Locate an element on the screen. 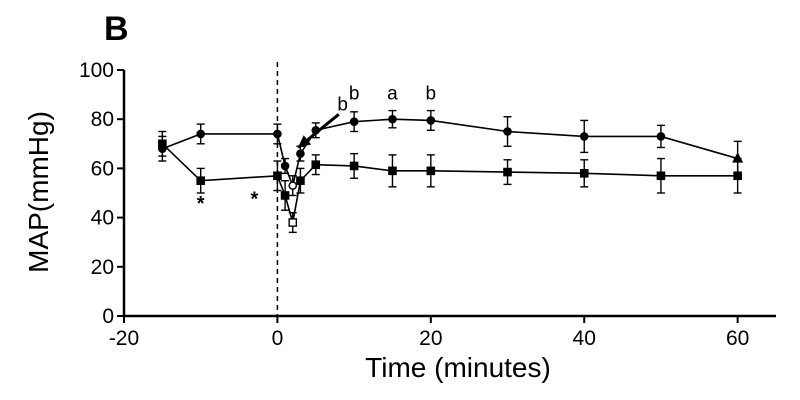  x-tick-label: 40 is located at coordinates (584, 338).